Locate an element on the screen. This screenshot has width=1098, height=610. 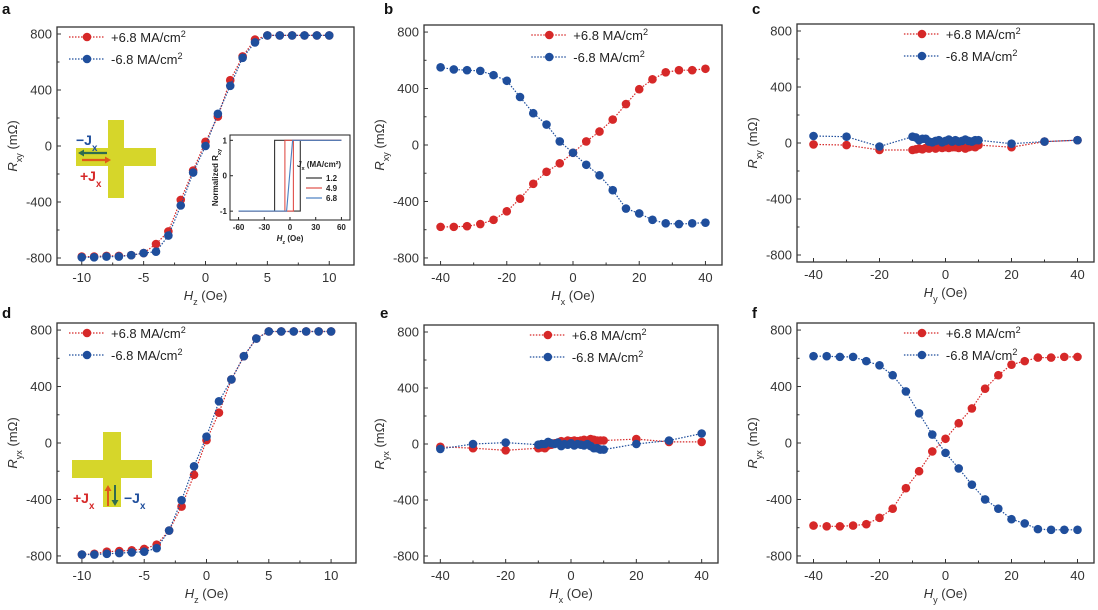
y-tick-label: -400 is located at coordinates (779, 199).